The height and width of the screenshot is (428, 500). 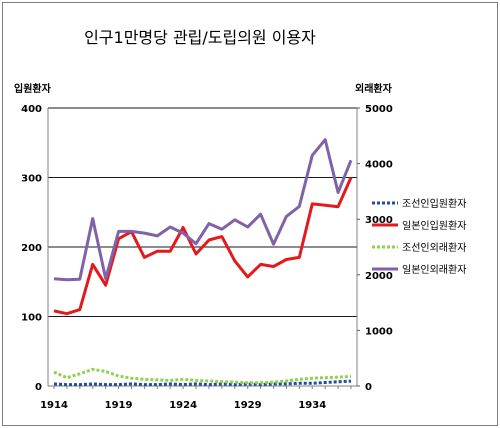 What do you see at coordinates (379, 109) in the screenshot?
I see `y-right-tick-label: 5000` at bounding box center [379, 109].